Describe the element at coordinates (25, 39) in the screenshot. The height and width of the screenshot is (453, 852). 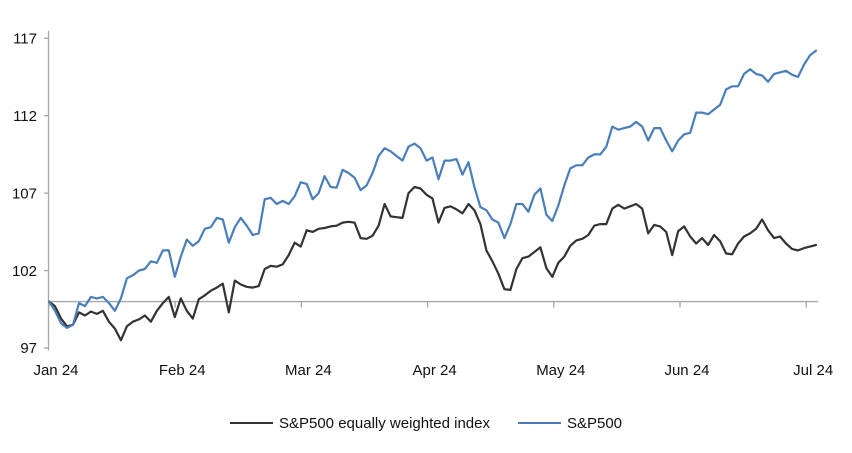
I see `y-tick-label-117: 117` at that location.